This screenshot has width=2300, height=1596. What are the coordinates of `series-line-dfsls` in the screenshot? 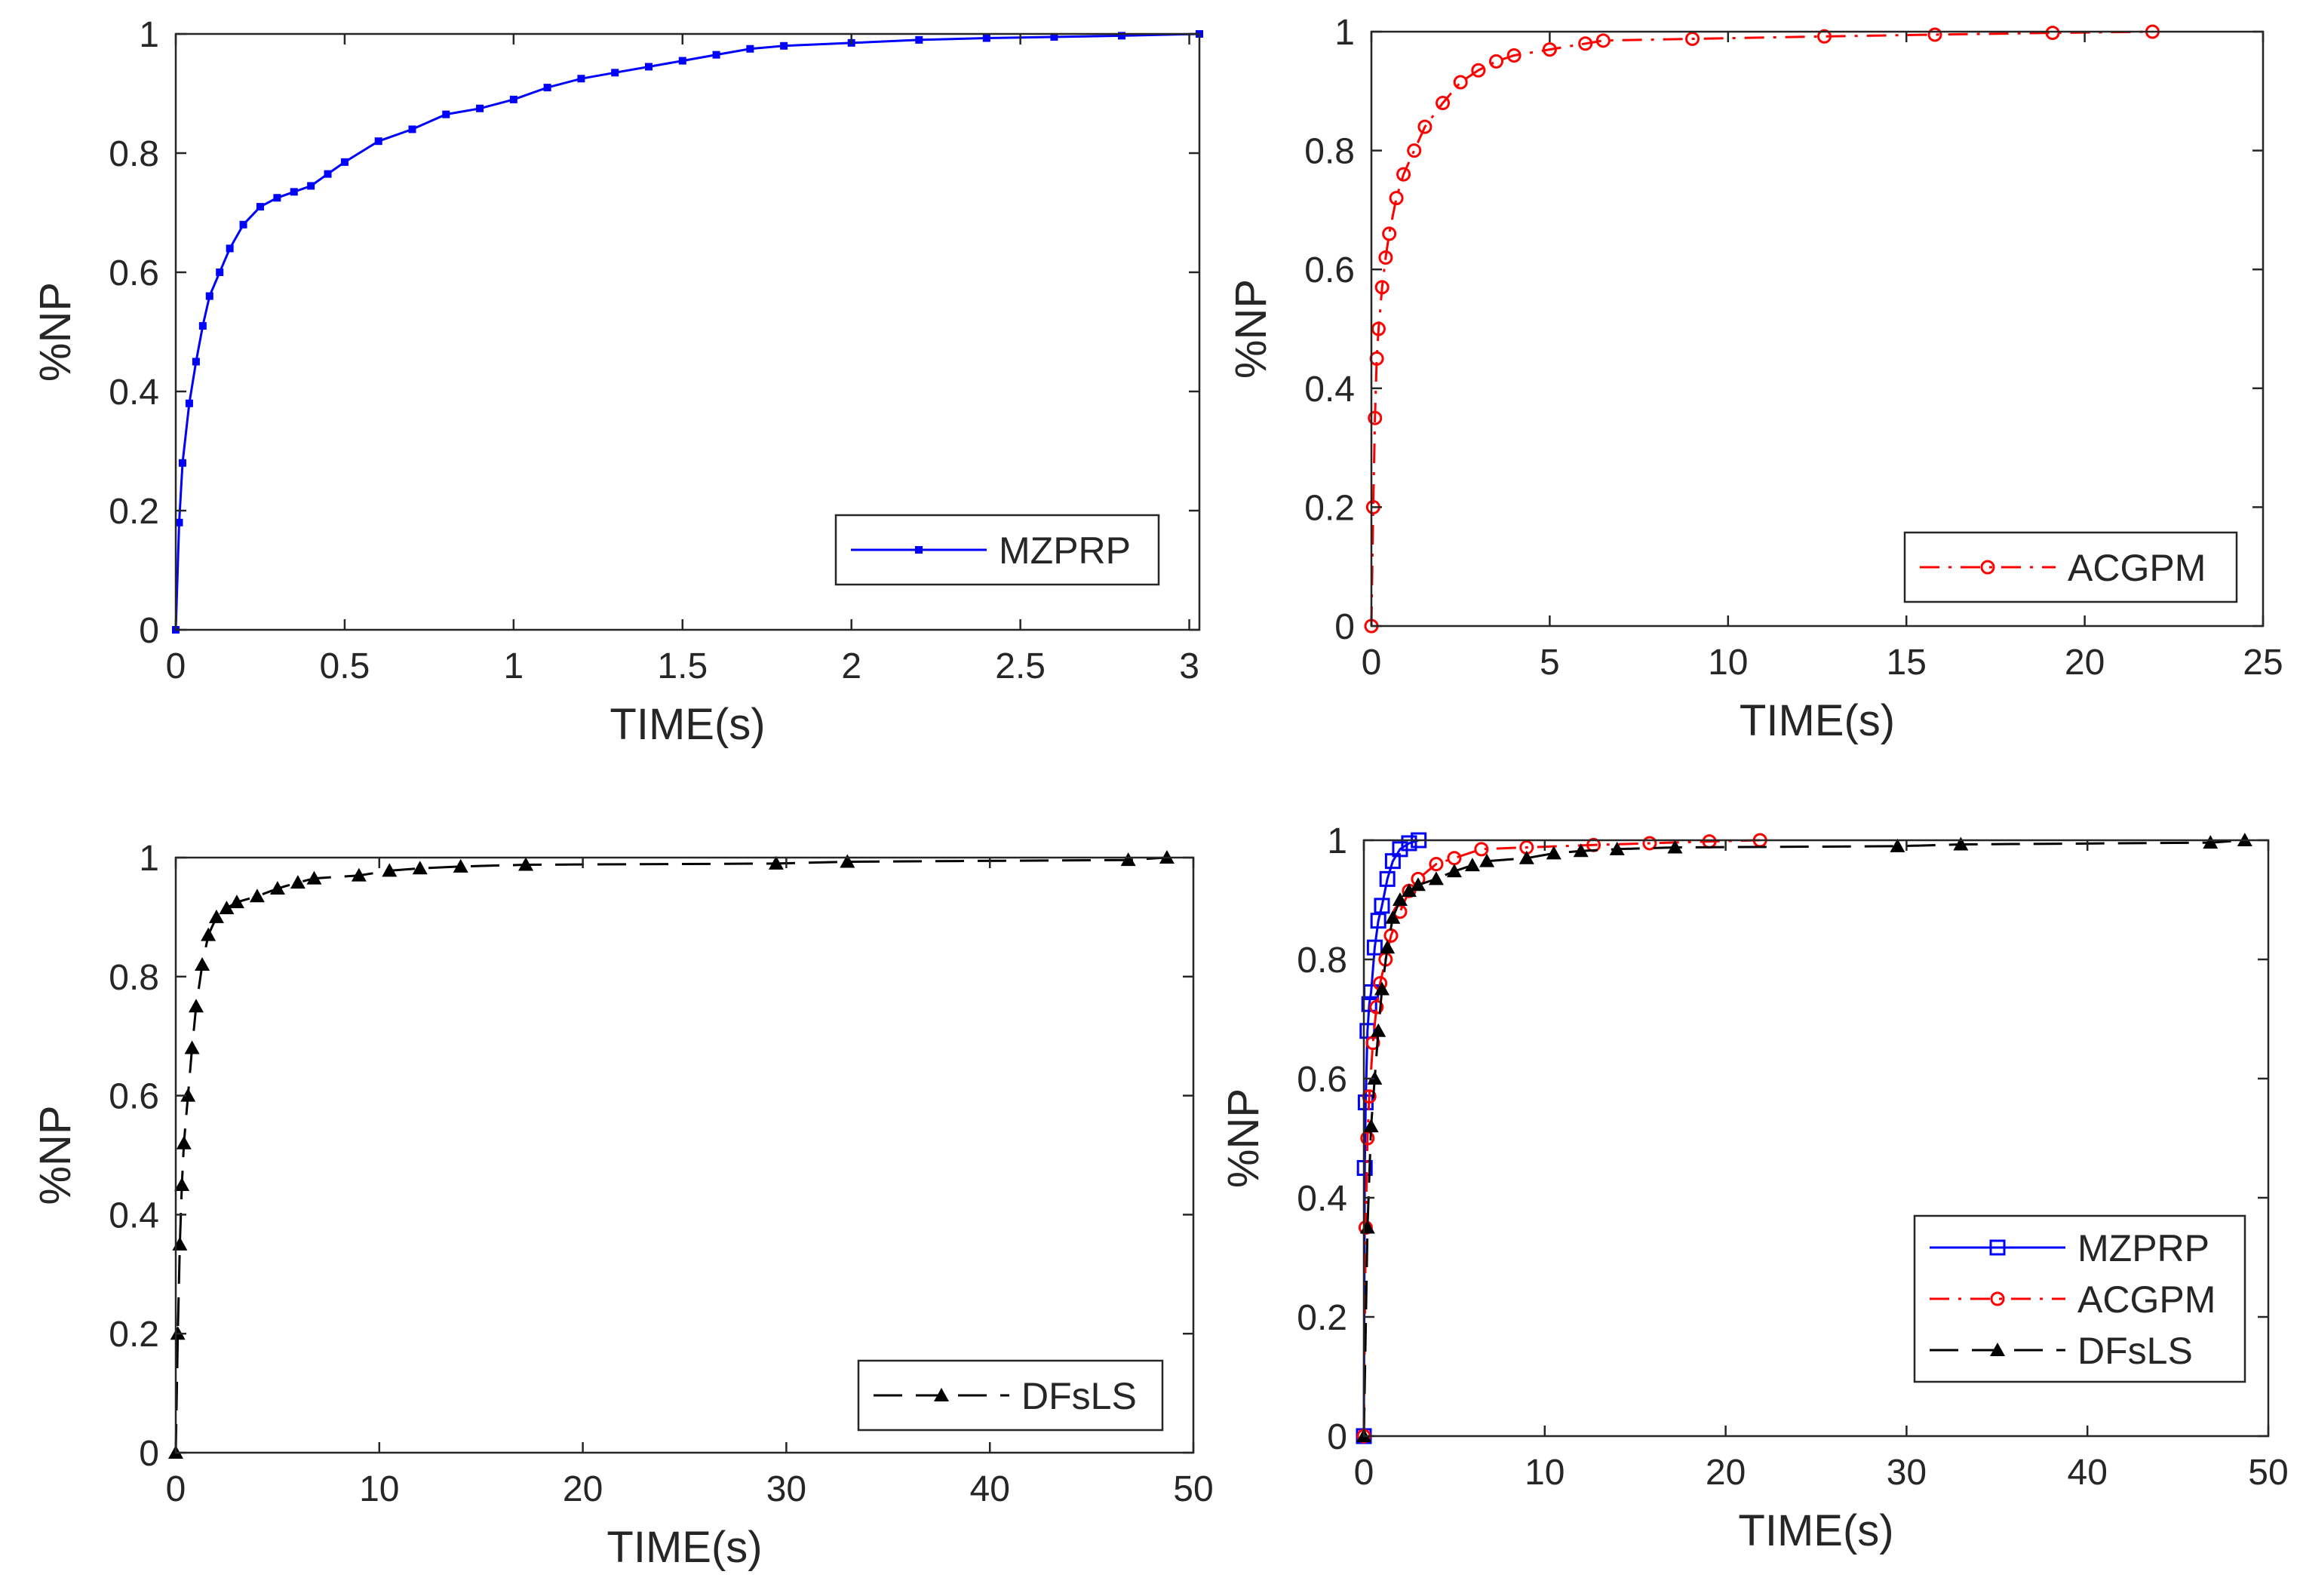 It's located at (1803, 1138).